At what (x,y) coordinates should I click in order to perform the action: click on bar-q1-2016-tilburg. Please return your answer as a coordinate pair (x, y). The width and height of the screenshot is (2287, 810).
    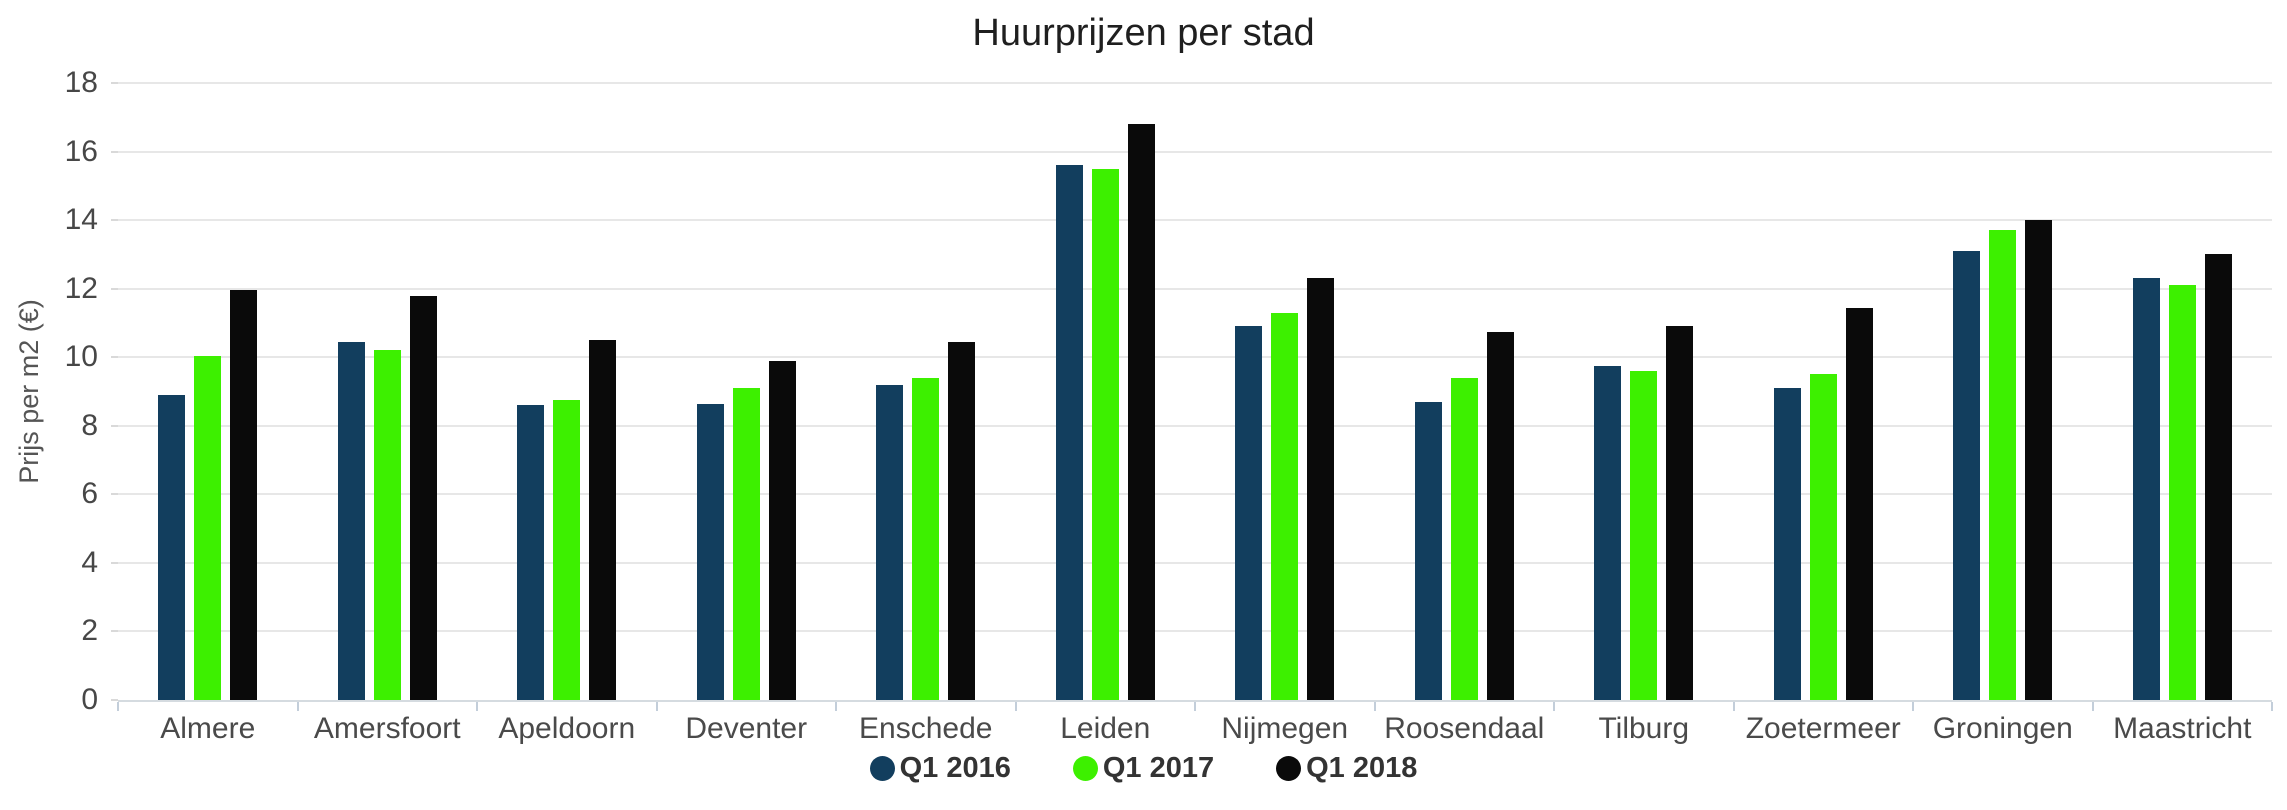
    Looking at the image, I should click on (1608, 532).